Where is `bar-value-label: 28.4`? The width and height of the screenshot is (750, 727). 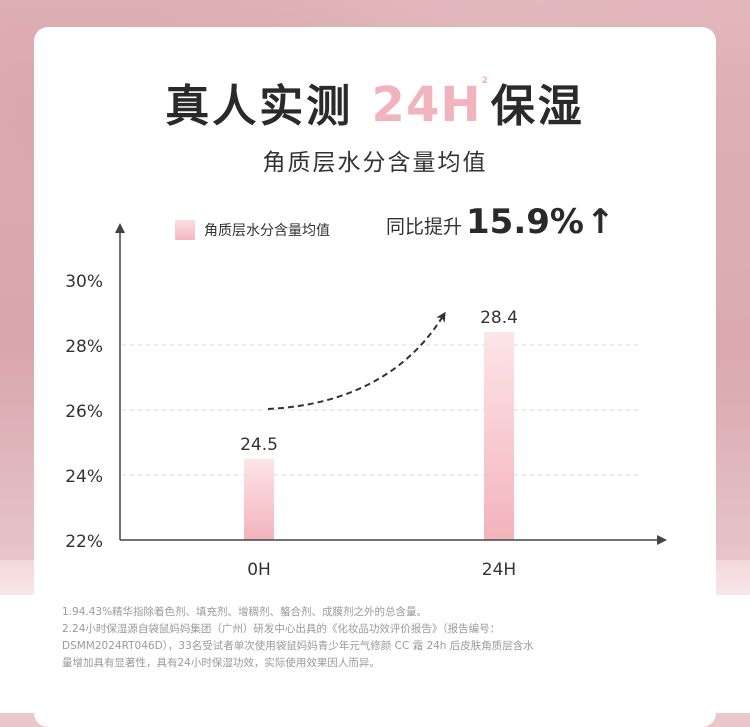
bar-value-label: 28.4 is located at coordinates (499, 318).